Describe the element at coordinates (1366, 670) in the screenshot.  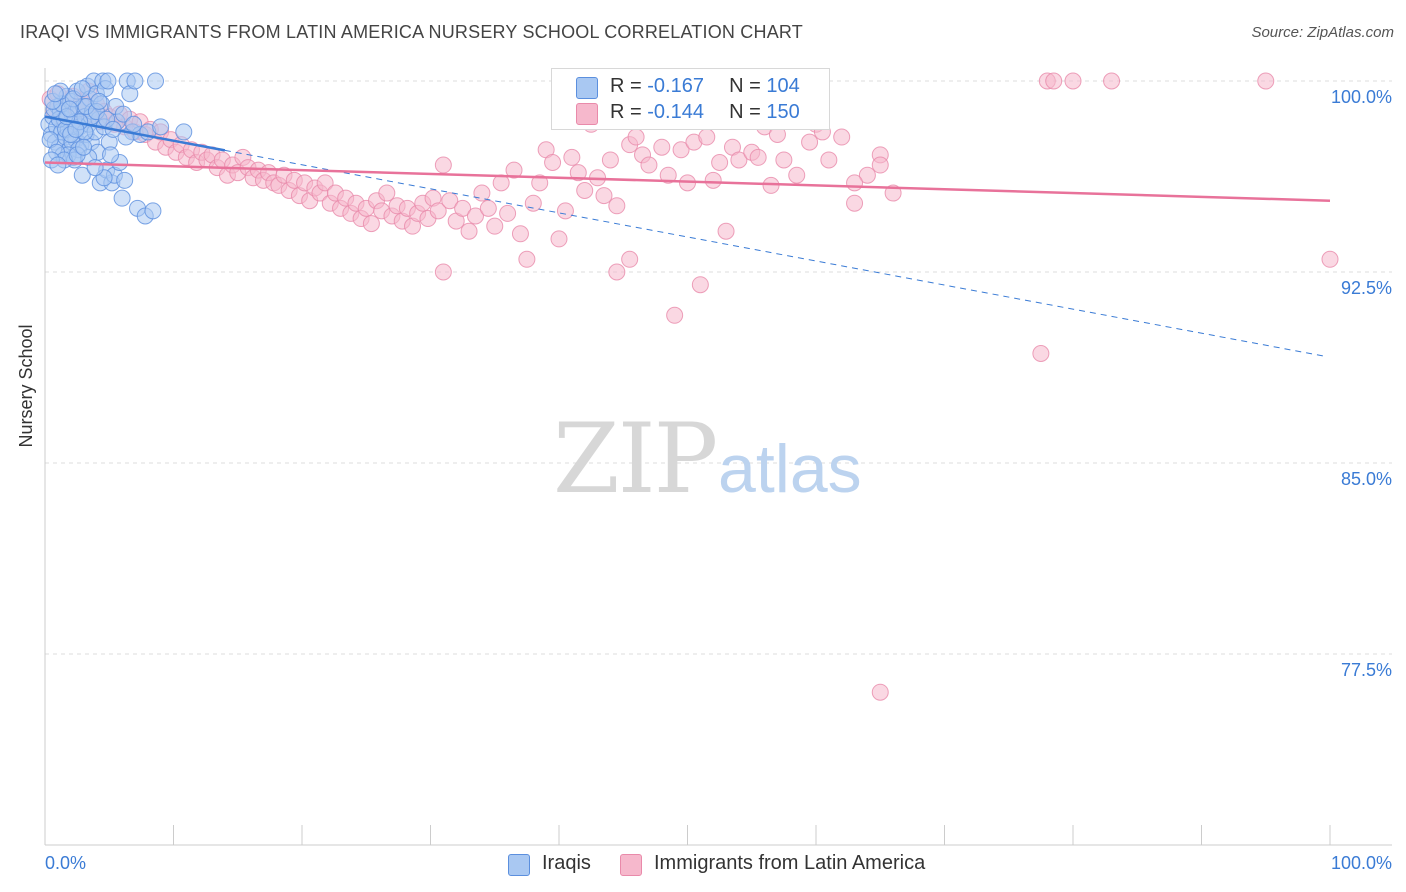
I see `y-tick-label: 77.5%` at that location.